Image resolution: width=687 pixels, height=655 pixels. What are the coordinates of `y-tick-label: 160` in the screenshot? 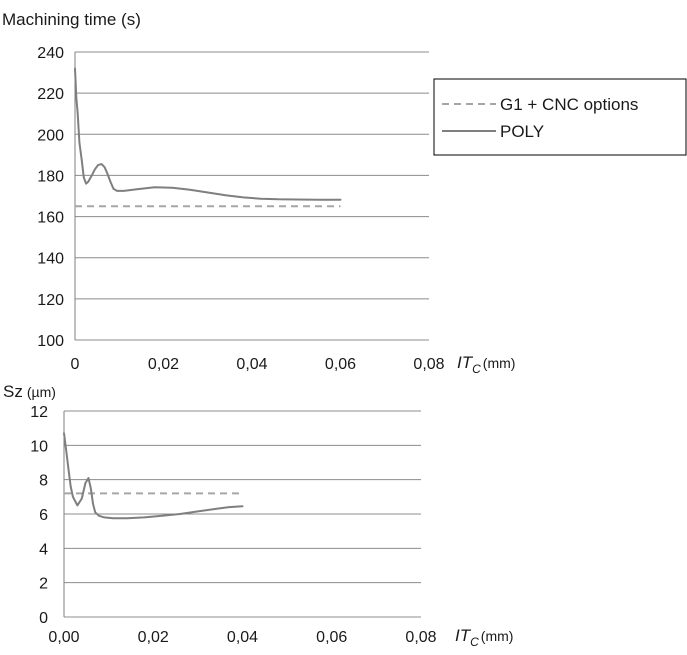 It's located at (50, 218).